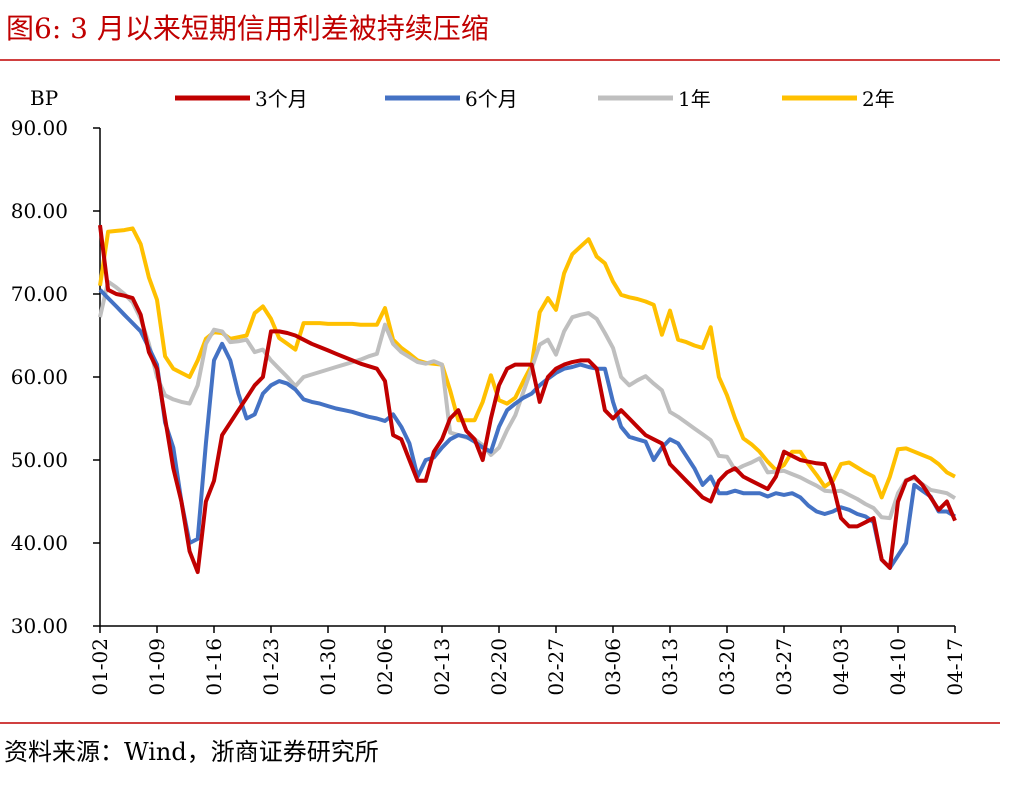 This screenshot has width=1009, height=785. I want to click on y-tick-label: 40.00, so click(39, 543).